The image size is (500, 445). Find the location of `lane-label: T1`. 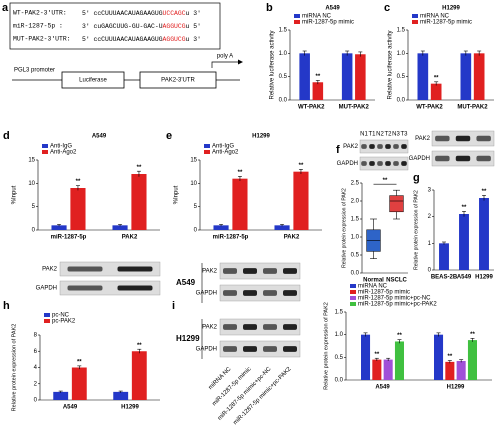

lane-label: T1 is located at coordinates (372, 135).